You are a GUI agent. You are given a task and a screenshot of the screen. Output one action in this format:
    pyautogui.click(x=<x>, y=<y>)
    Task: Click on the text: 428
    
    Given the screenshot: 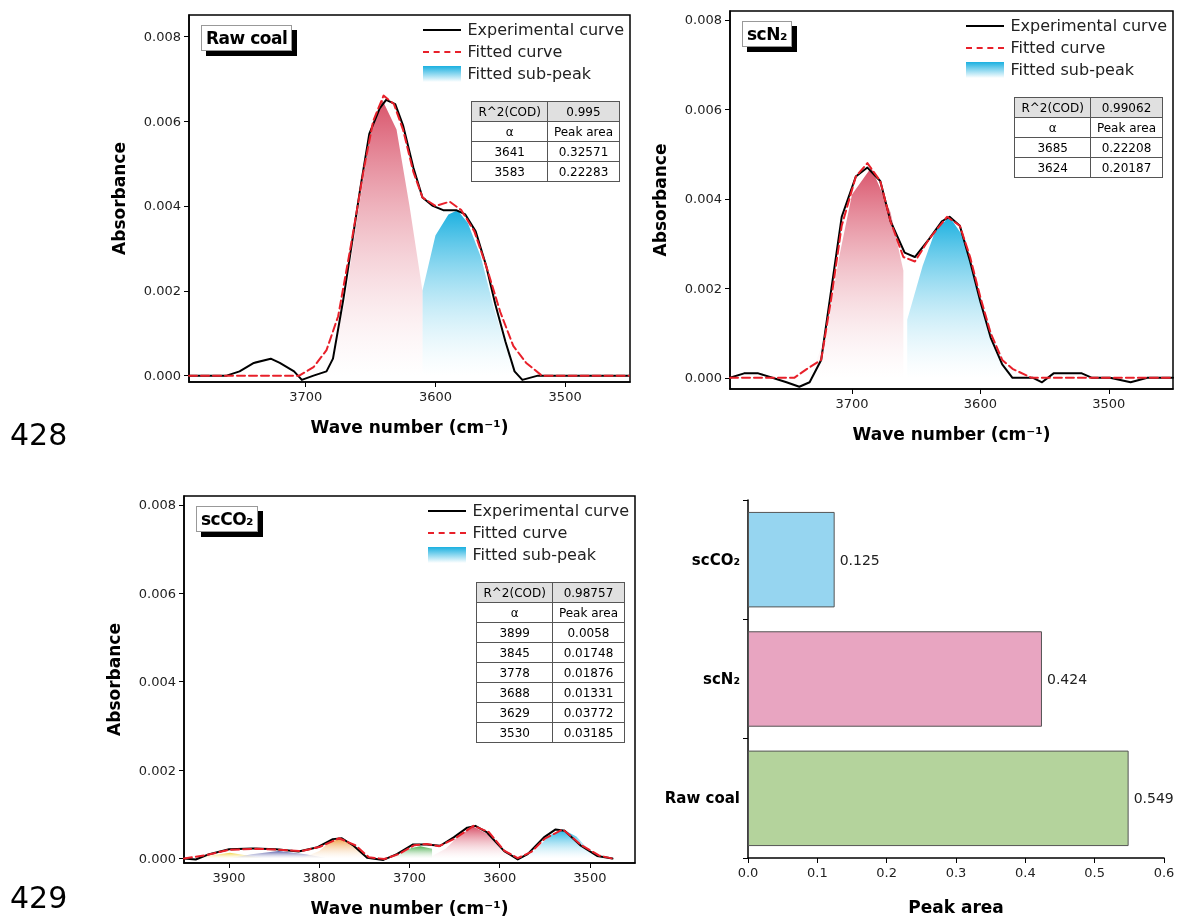 What is the action you would take?
    pyautogui.click(x=39, y=434)
    